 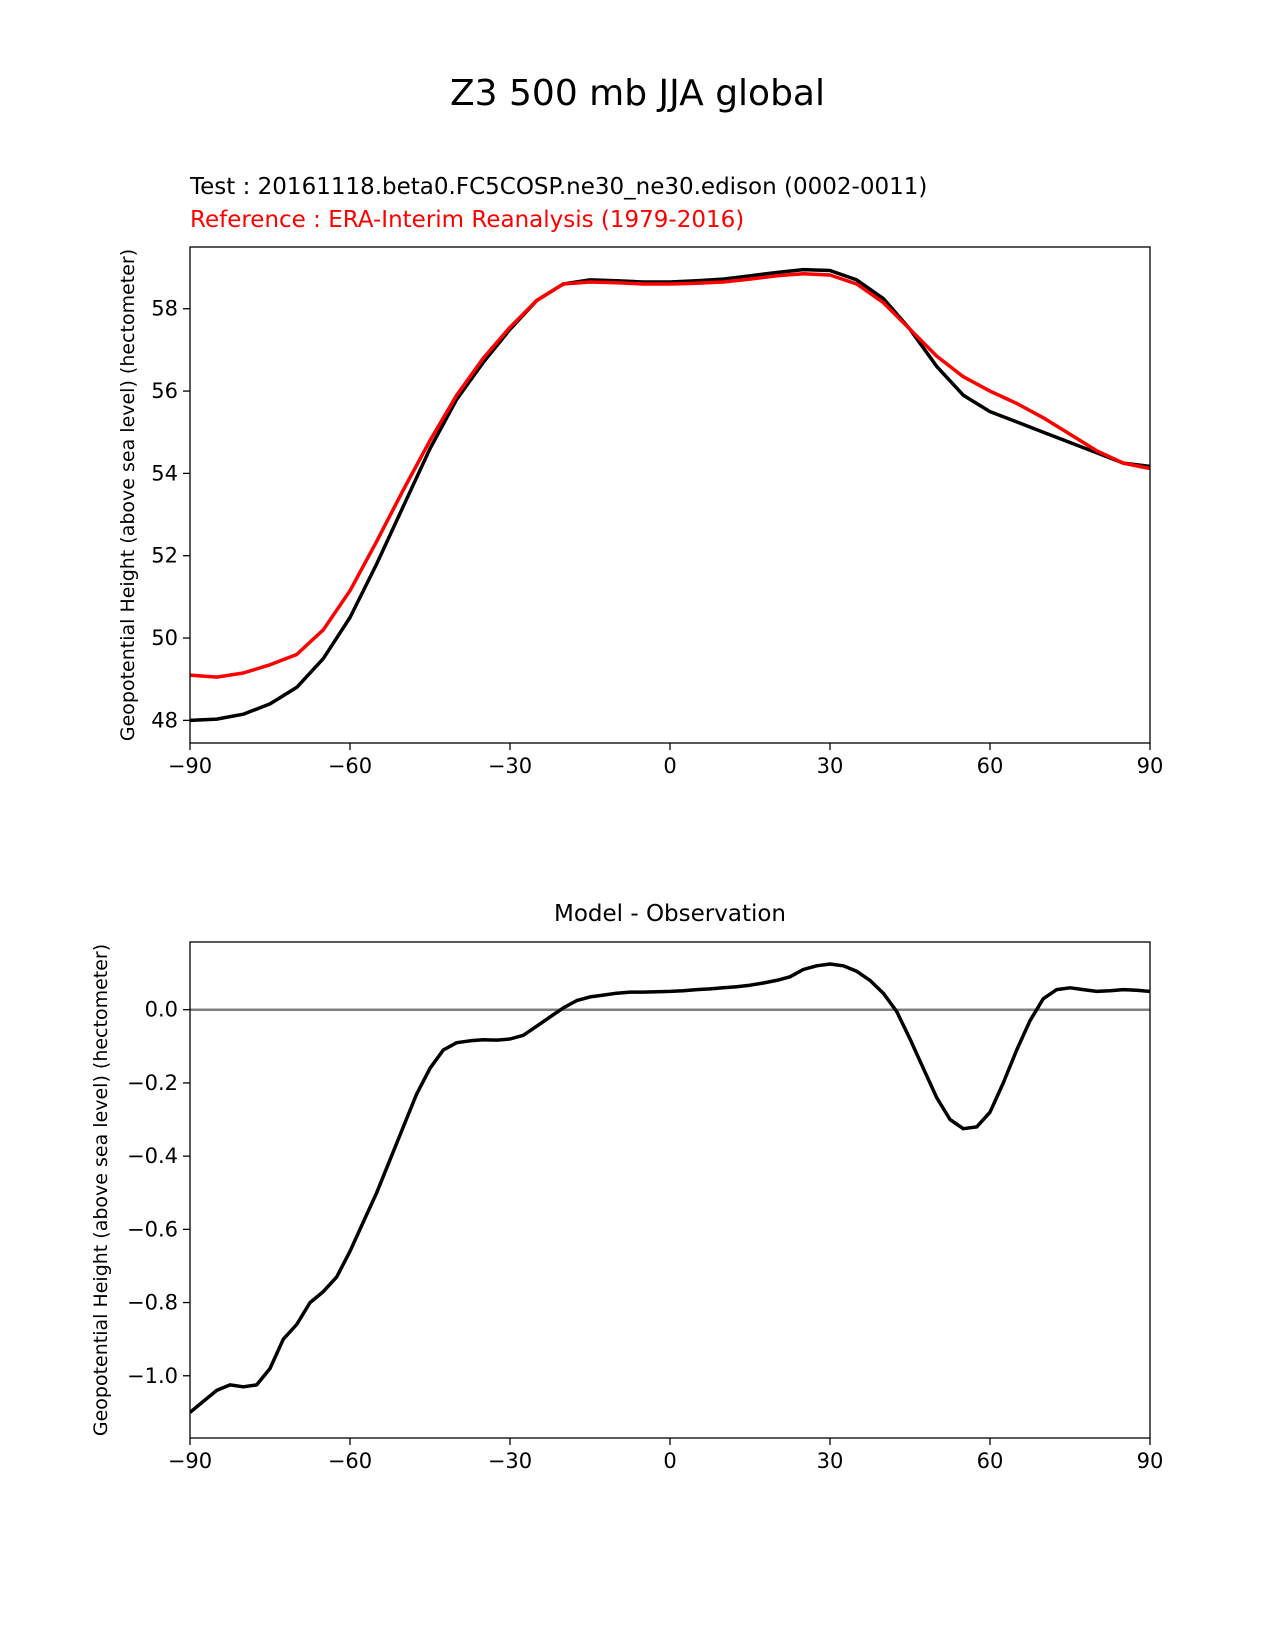 I want to click on y-tick-label: 50, so click(x=164, y=638).